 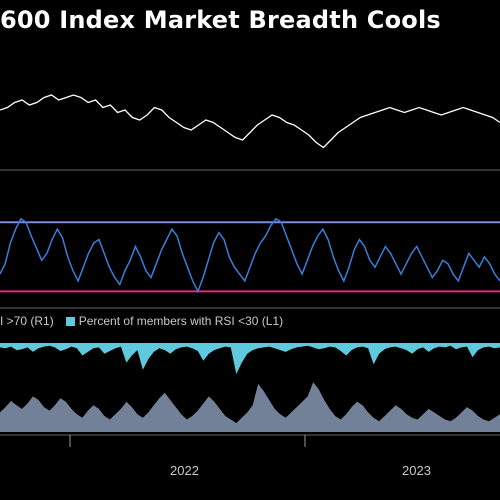 I want to click on x-tick-label: 2022, so click(x=184, y=470).